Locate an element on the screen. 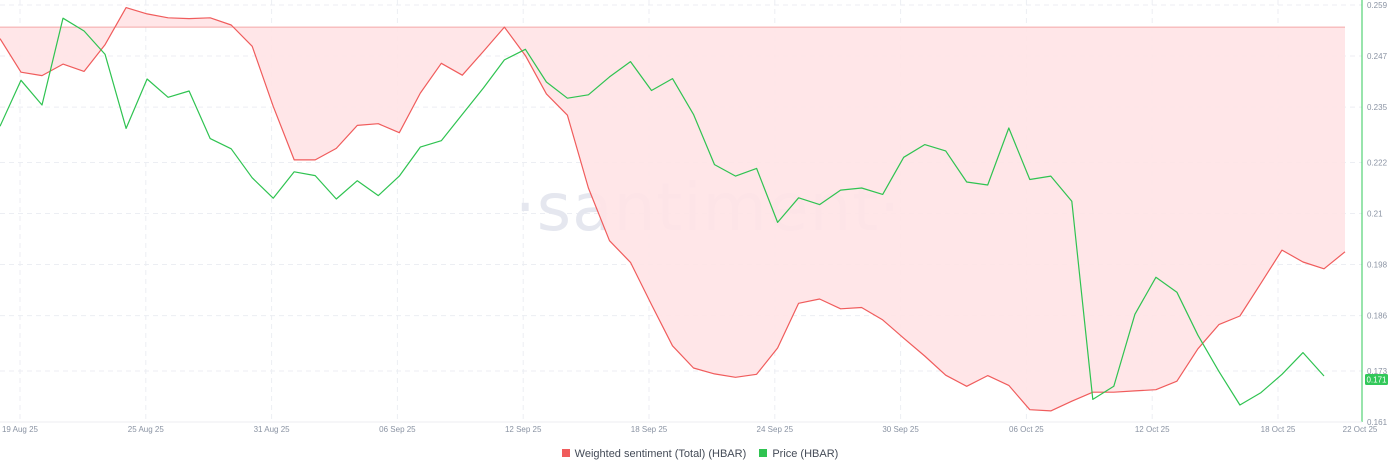 This screenshot has height=473, width=1400. x-tick-label: 18 Oct 25 is located at coordinates (1278, 429).